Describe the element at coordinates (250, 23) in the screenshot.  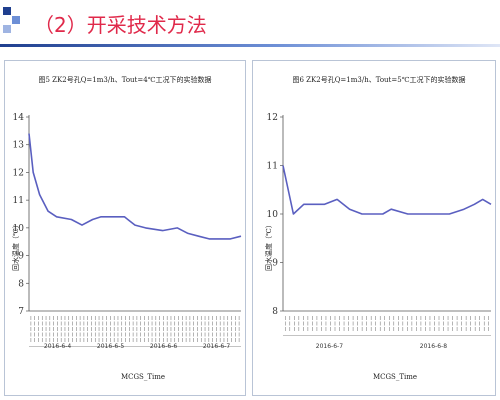
I see `slide-header: （2）开采技术方法` at that location.